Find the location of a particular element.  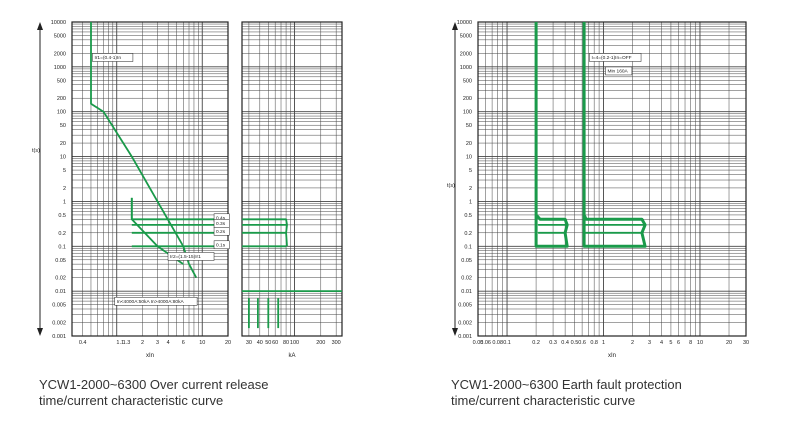

x-tick-label: 0.05 is located at coordinates (478, 343).